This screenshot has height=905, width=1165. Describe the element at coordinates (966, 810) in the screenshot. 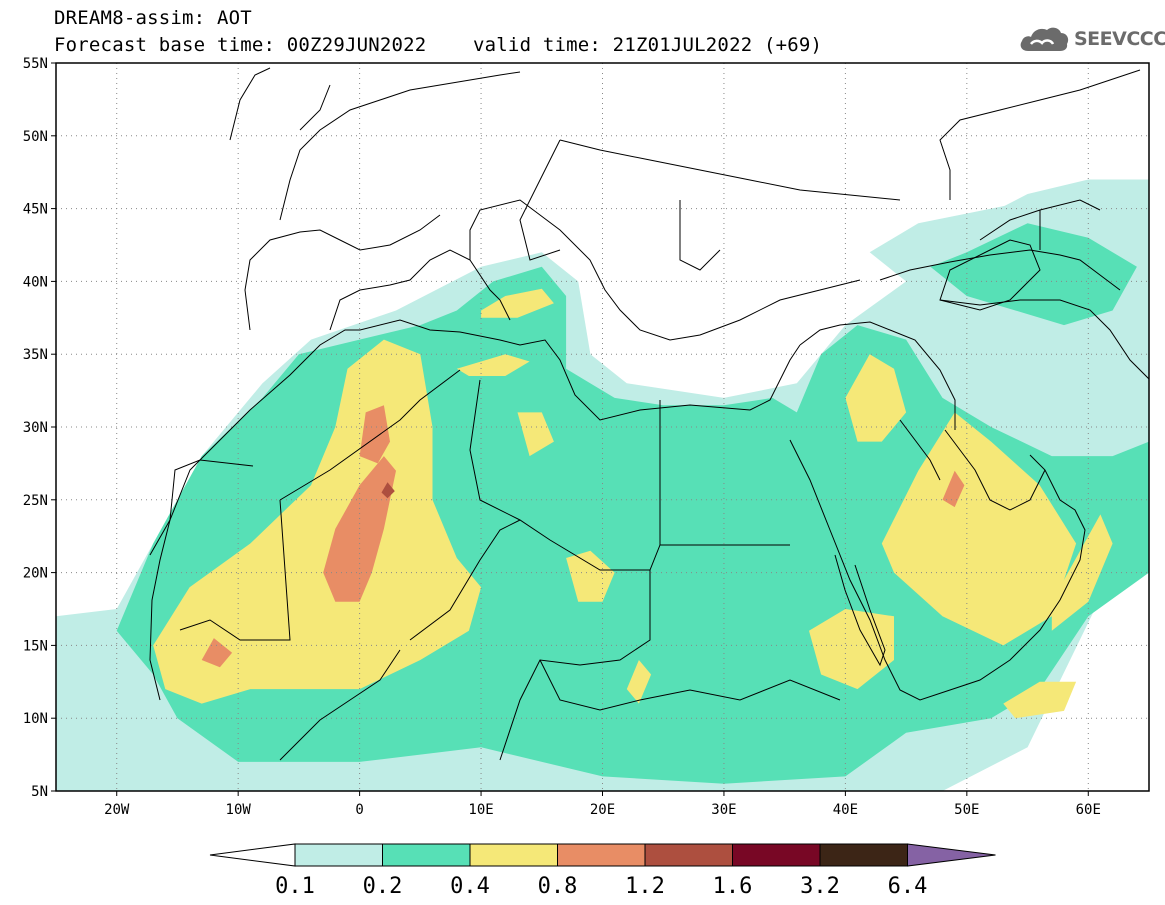

I see `lon-tick-label: 50E` at that location.